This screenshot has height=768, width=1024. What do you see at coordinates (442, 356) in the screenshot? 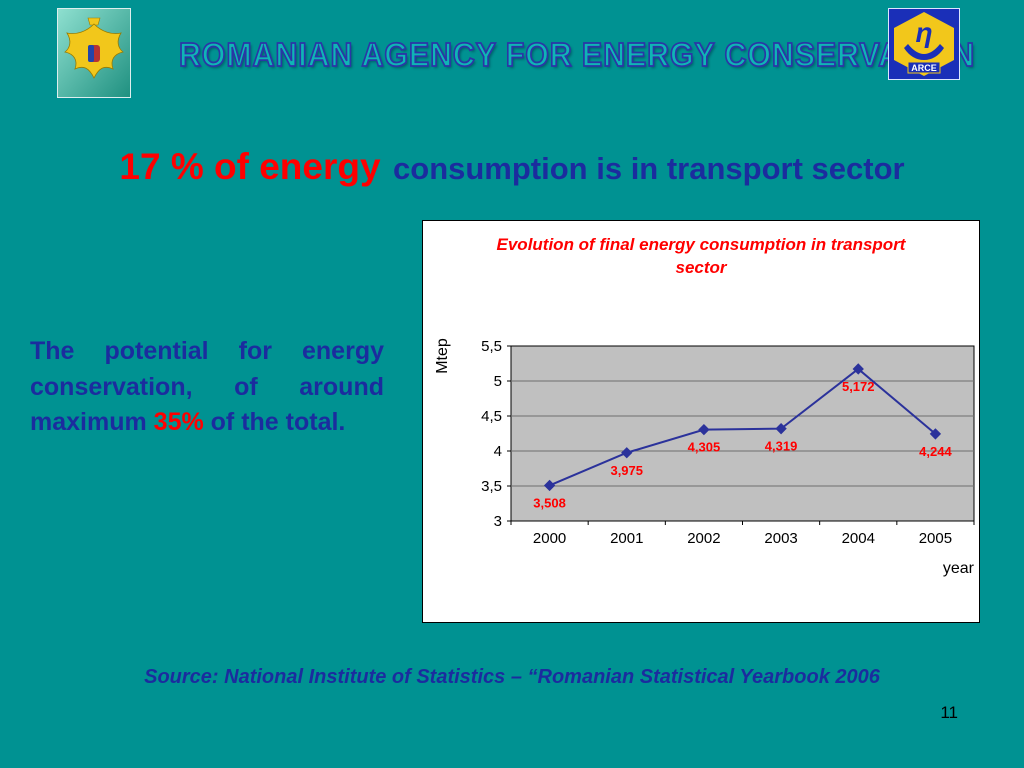
I see `svg-text: Mtep` at bounding box center [442, 356].